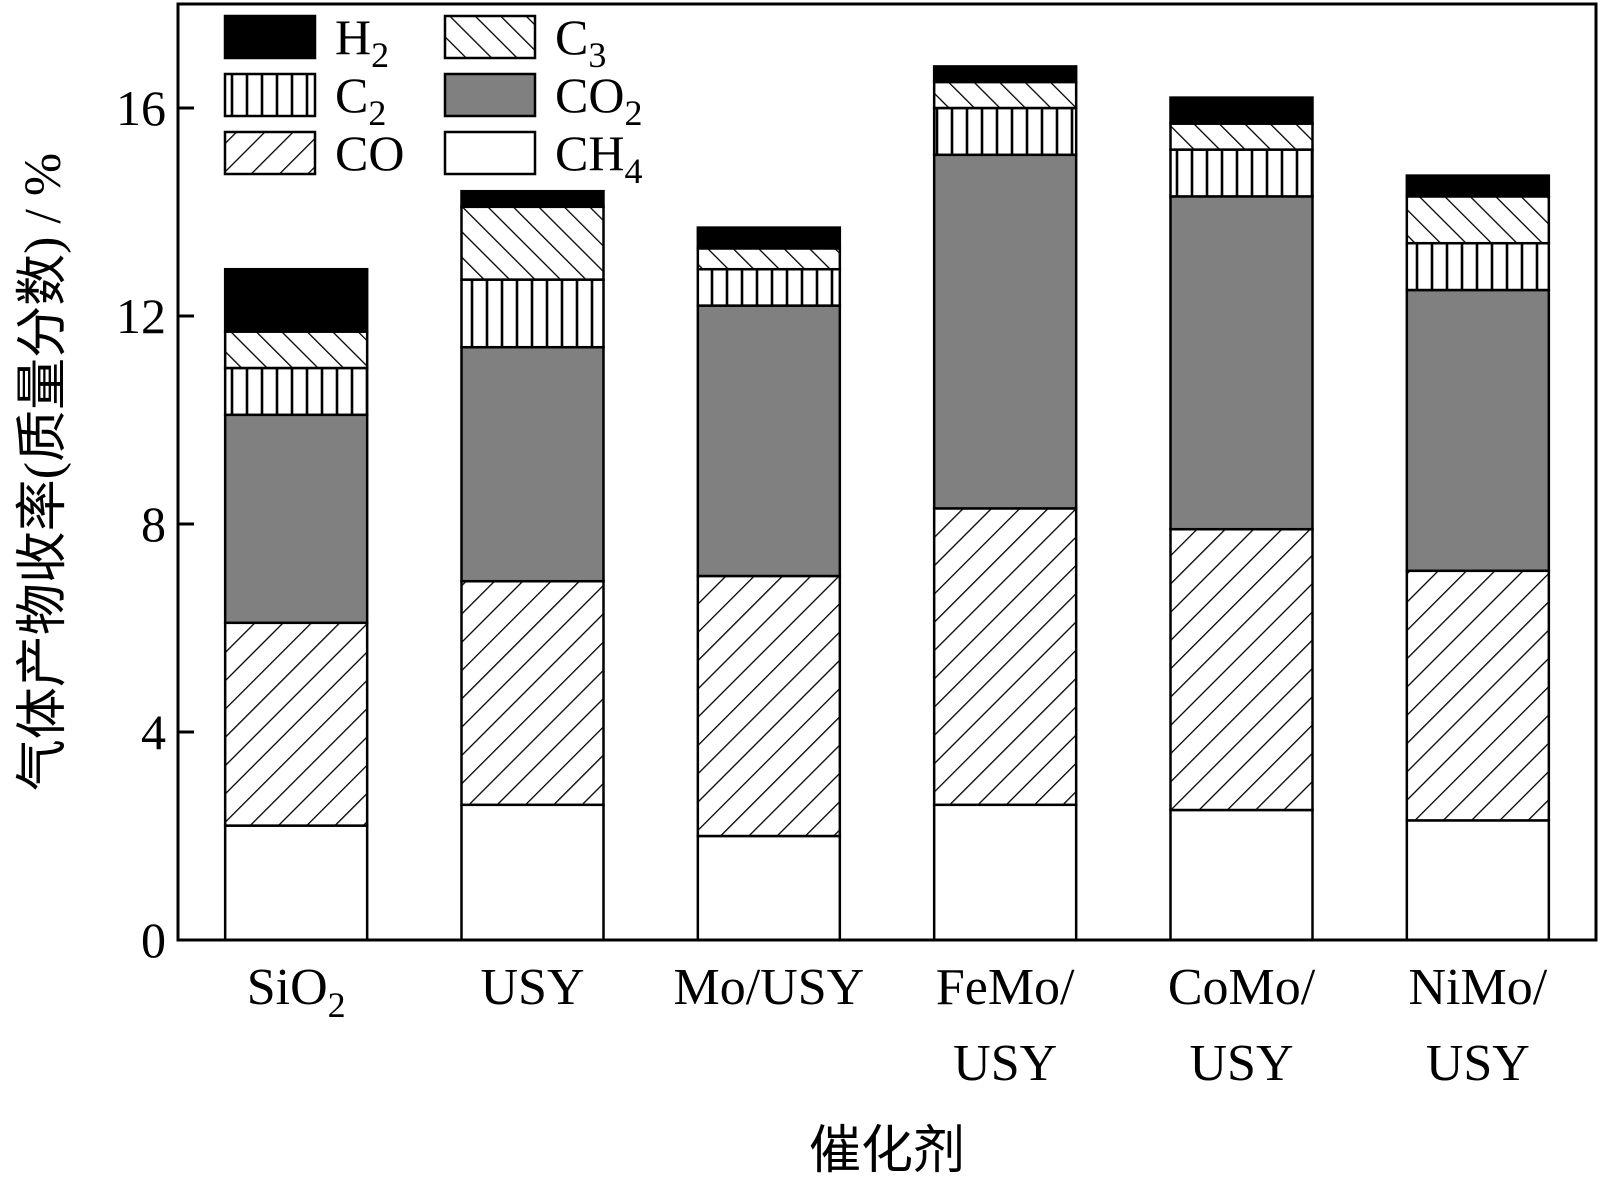 The image size is (1600, 1188). Describe the element at coordinates (580, 42) in the screenshot. I see `legend-label-c3: C3` at that location.